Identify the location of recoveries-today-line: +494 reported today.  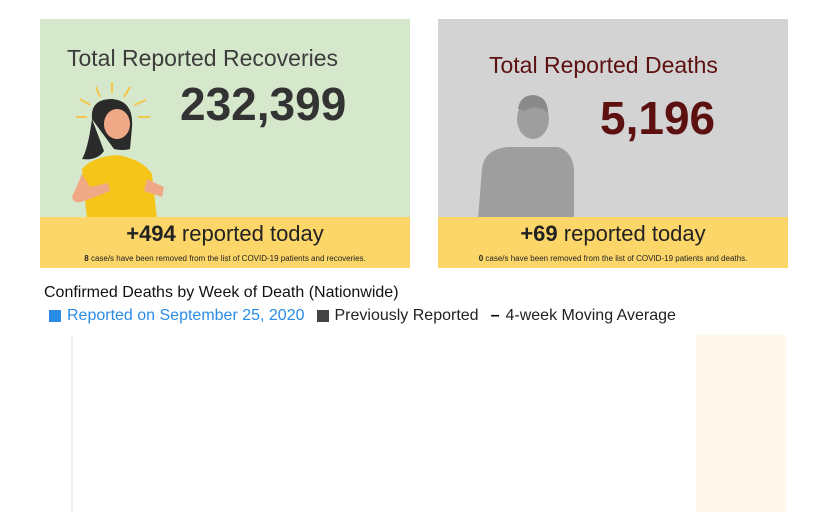
(225, 234).